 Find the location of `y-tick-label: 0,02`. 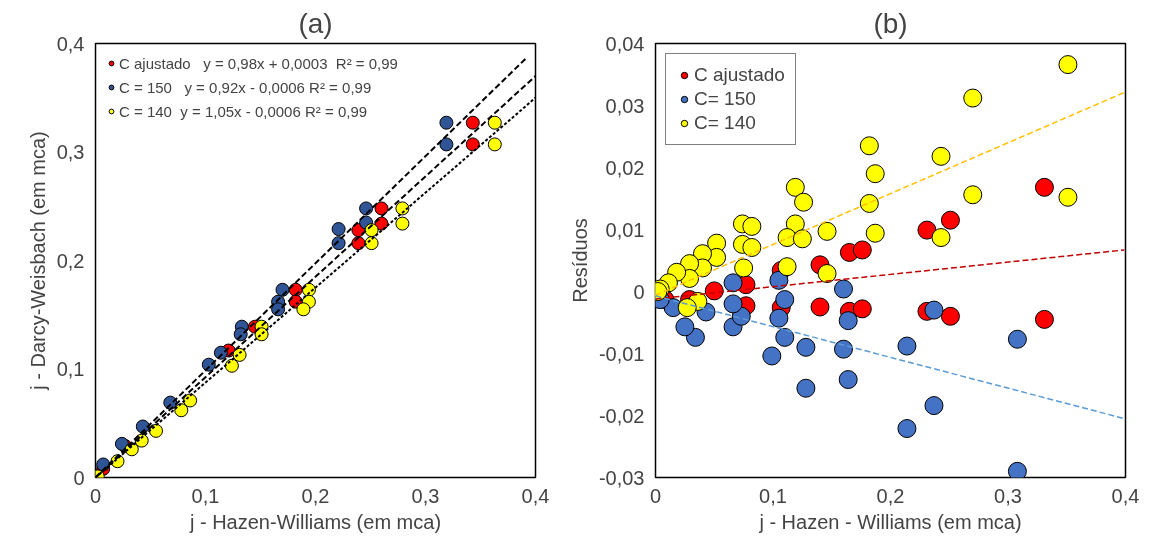

y-tick-label: 0,02 is located at coordinates (625, 167).